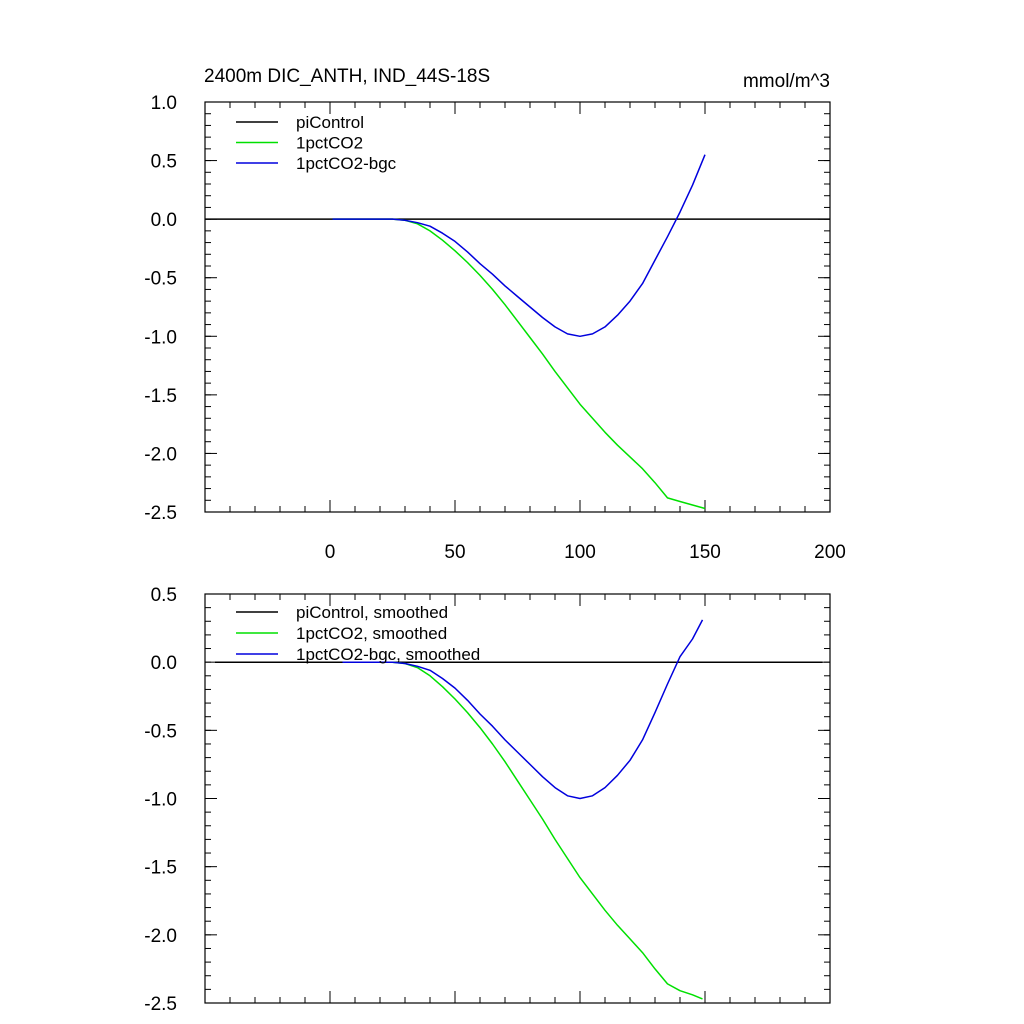 Image resolution: width=1024 pixels, height=1024 pixels. What do you see at coordinates (705, 552) in the screenshot?
I see `x-tick-label: 150` at bounding box center [705, 552].